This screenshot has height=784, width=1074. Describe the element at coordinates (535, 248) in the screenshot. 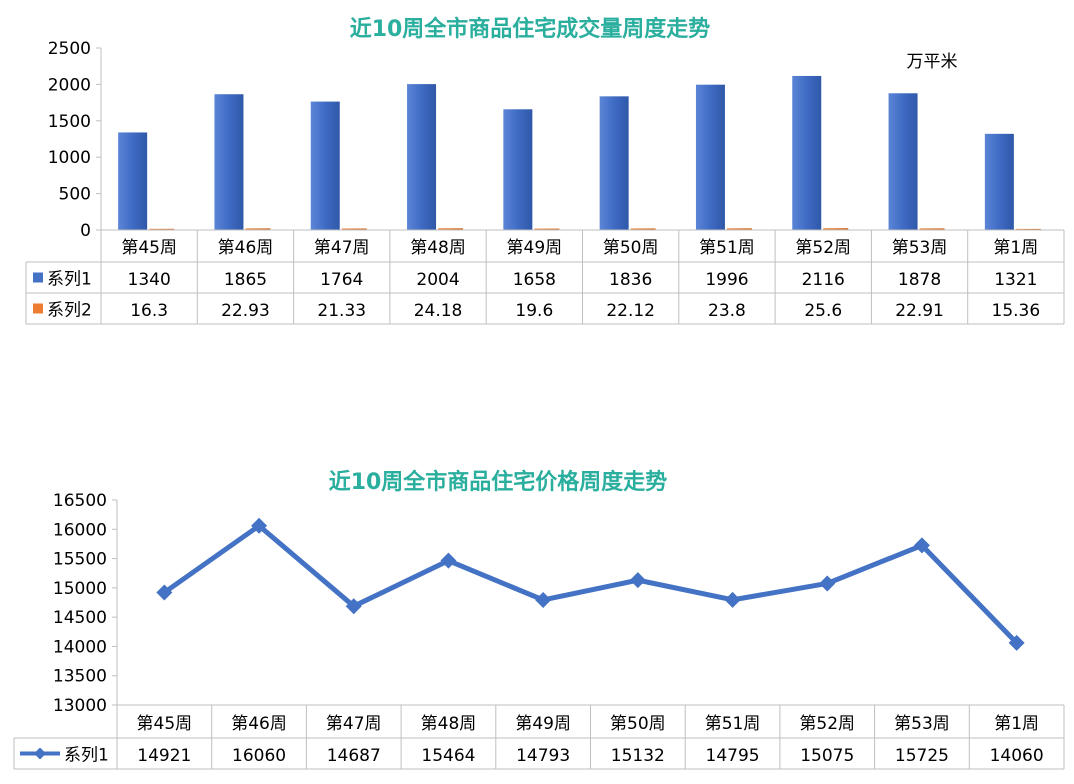

I see `category-label: 第49周` at that location.